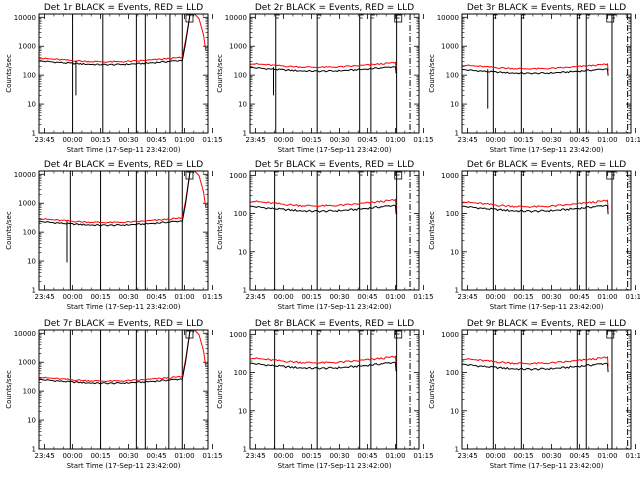 The height and width of the screenshot is (480, 640). What do you see at coordinates (334, 324) in the screenshot?
I see `chart-title: Det 8r BLACK = Events, RED = LLD` at bounding box center [334, 324].